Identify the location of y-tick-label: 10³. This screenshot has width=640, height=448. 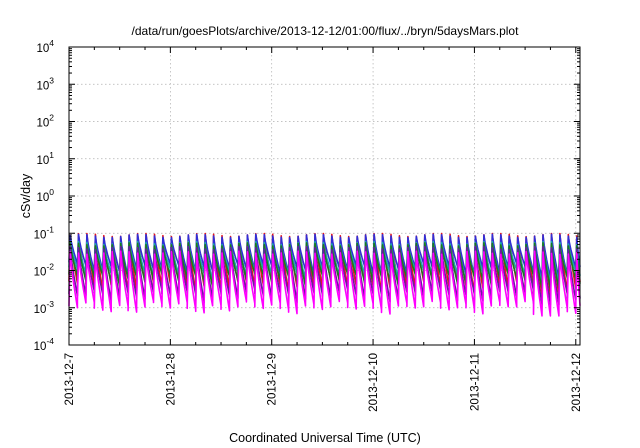
(45, 83).